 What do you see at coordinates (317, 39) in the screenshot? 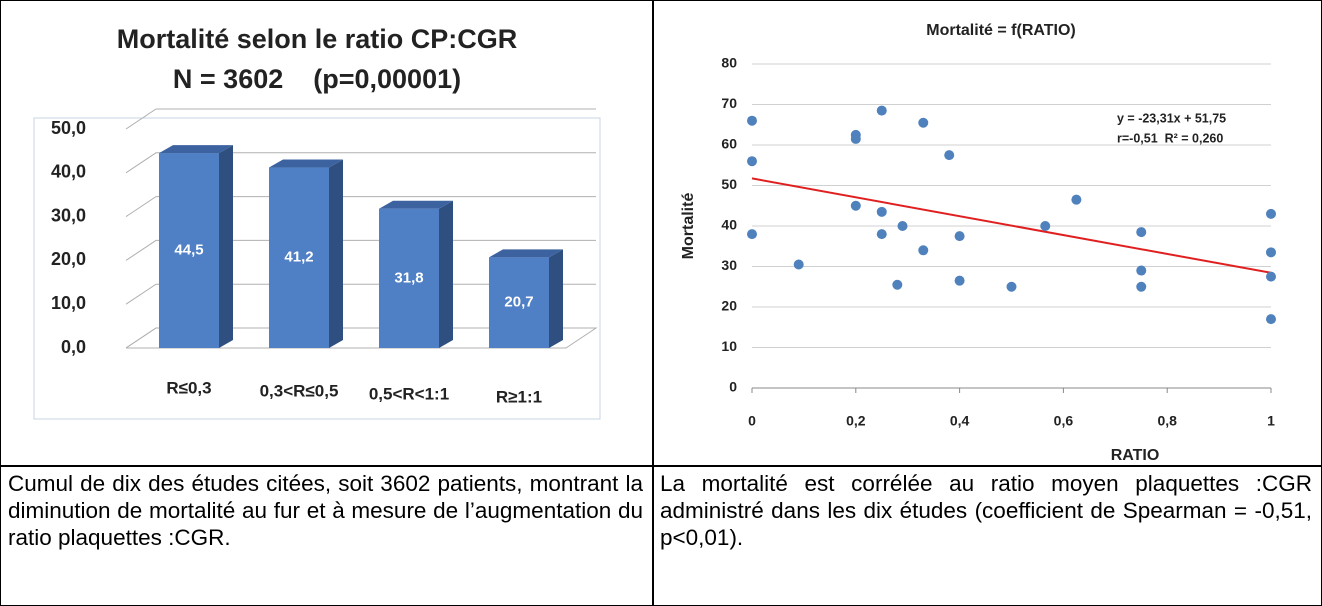
I see `chart-title: Mortalité selon le ratio CP:CGR` at bounding box center [317, 39].